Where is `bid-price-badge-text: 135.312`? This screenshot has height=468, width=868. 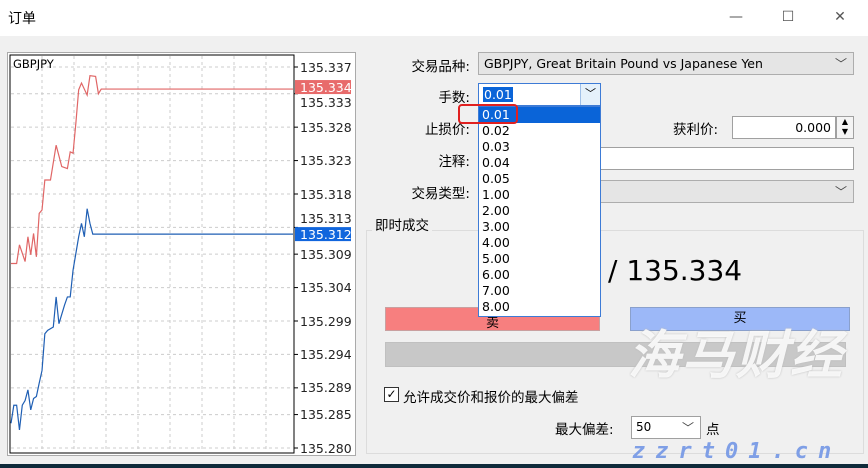 bid-price-badge-text: 135.312 is located at coordinates (326, 234).